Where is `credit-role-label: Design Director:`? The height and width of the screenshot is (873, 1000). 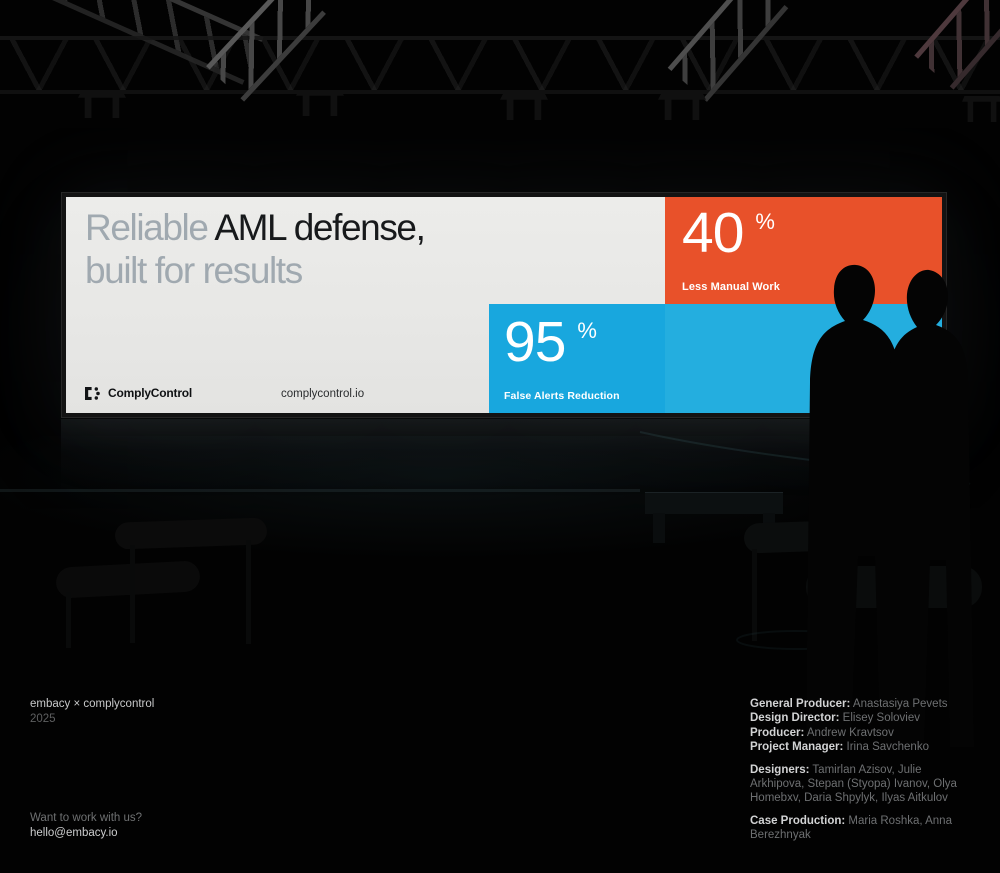
credit-role-label: Design Director: is located at coordinates (795, 718).